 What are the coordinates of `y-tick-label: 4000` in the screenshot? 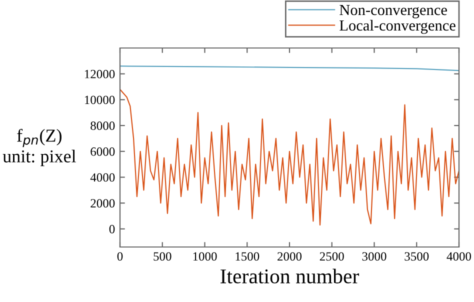 It's located at (102, 177).